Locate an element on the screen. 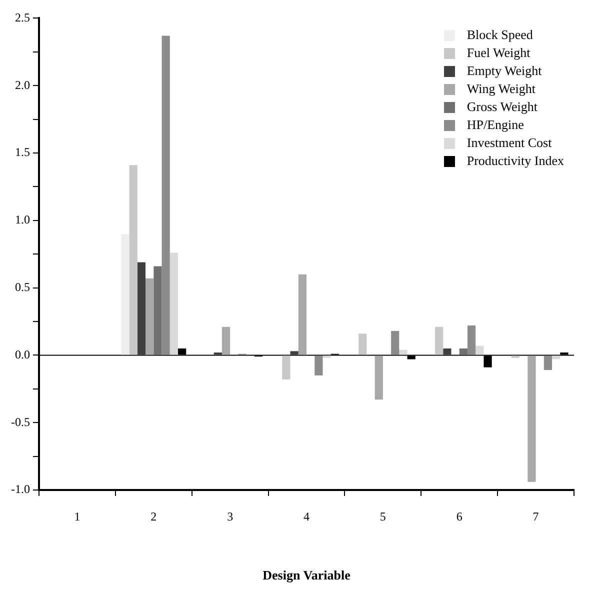  y-tick-label: 2.0 is located at coordinates (22, 85).